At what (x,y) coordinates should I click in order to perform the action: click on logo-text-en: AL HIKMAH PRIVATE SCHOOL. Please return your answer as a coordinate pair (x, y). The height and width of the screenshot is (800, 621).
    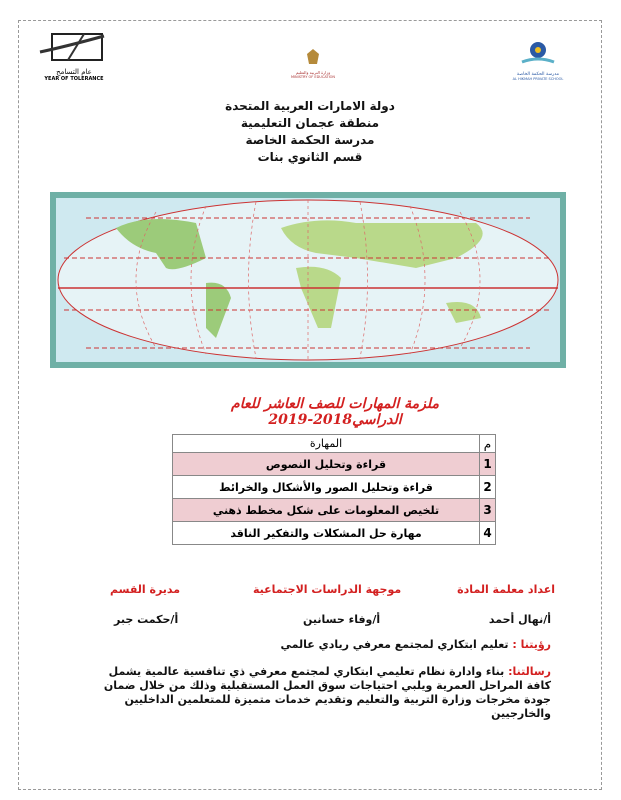
    Looking at the image, I should click on (538, 79).